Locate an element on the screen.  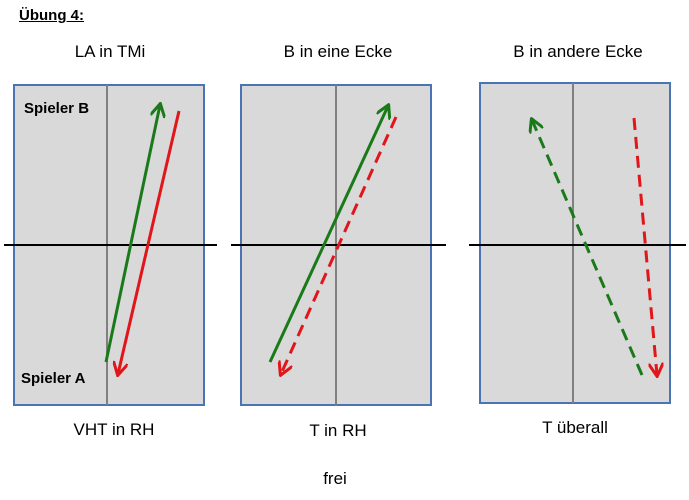
footer-label: frei is located at coordinates (335, 478).